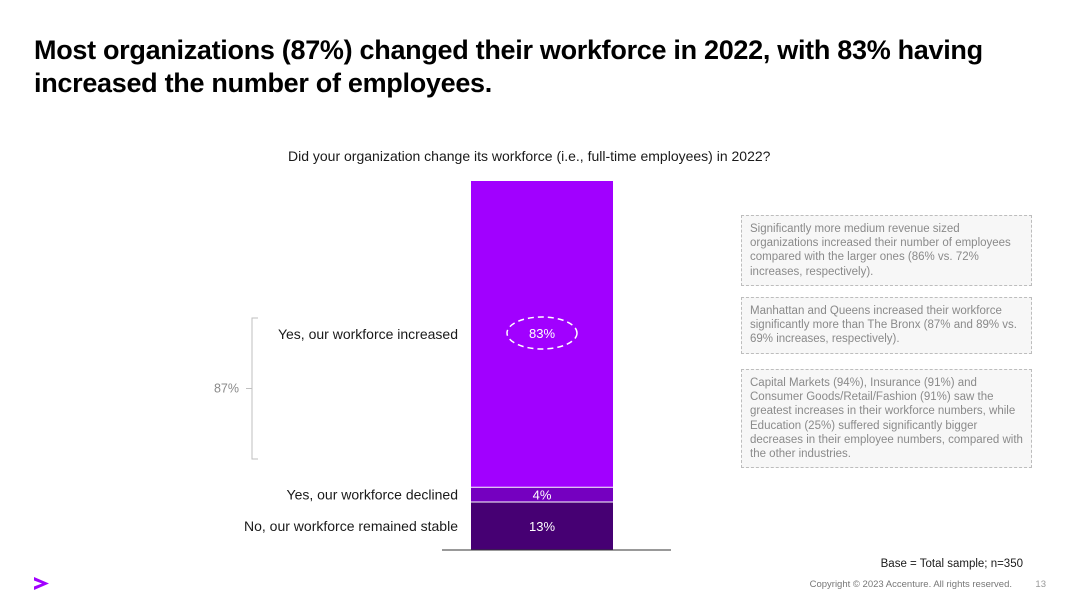 This screenshot has width=1080, height=608. What do you see at coordinates (368, 334) in the screenshot?
I see `category-label-2: Yes, our workforce increased` at bounding box center [368, 334].